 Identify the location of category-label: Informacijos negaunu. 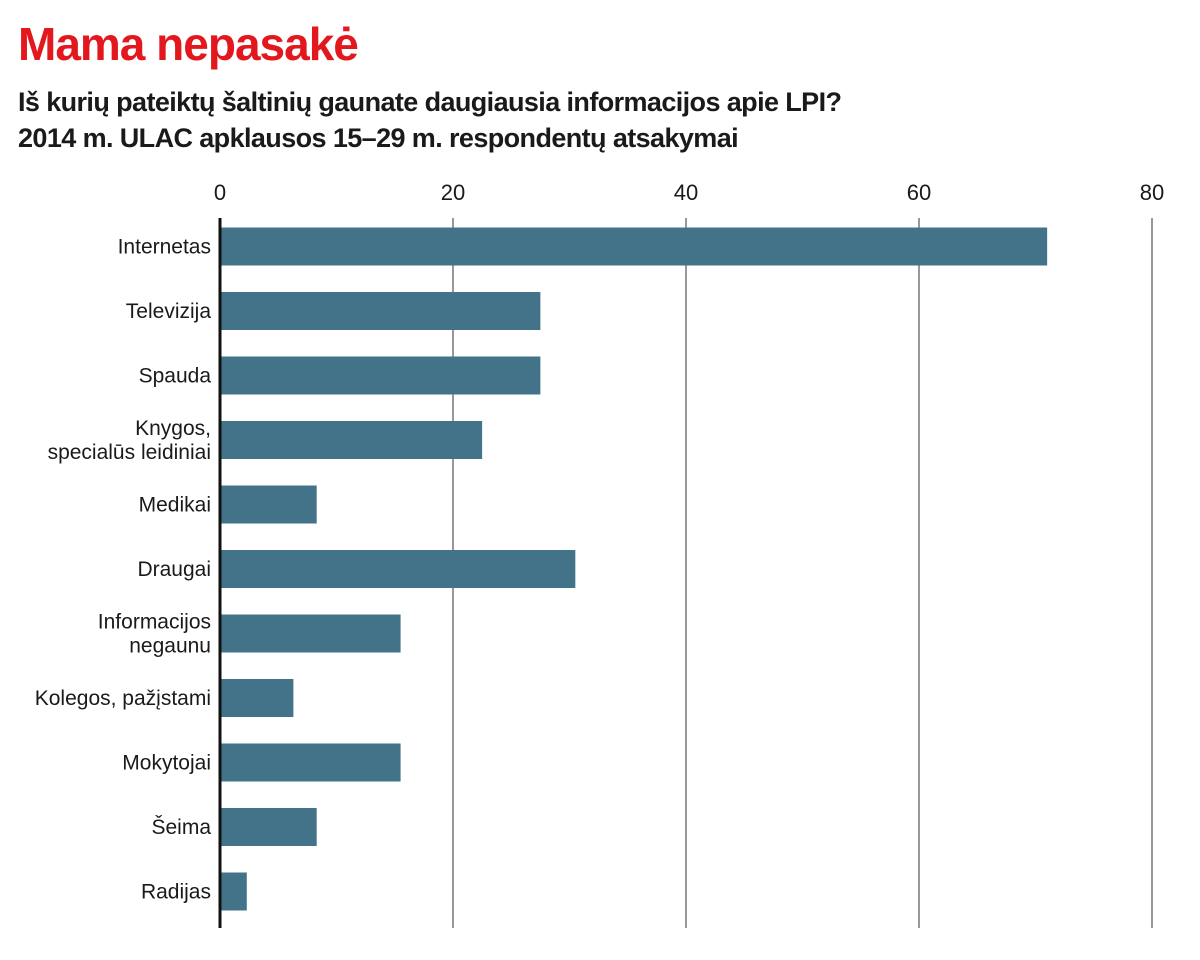
(154, 634).